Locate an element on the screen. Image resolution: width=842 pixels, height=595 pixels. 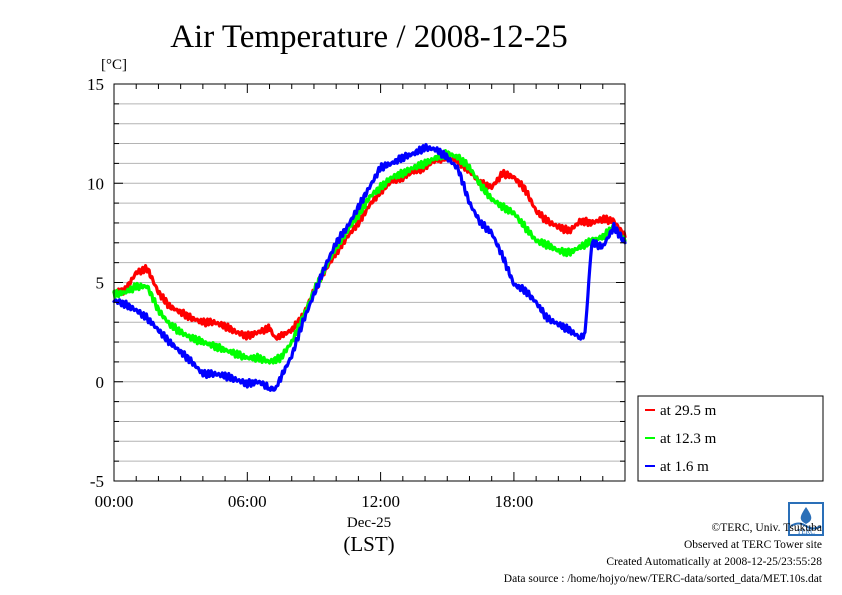
chart-title: Air Temperature / 2008-12-25 is located at coordinates (369, 37).